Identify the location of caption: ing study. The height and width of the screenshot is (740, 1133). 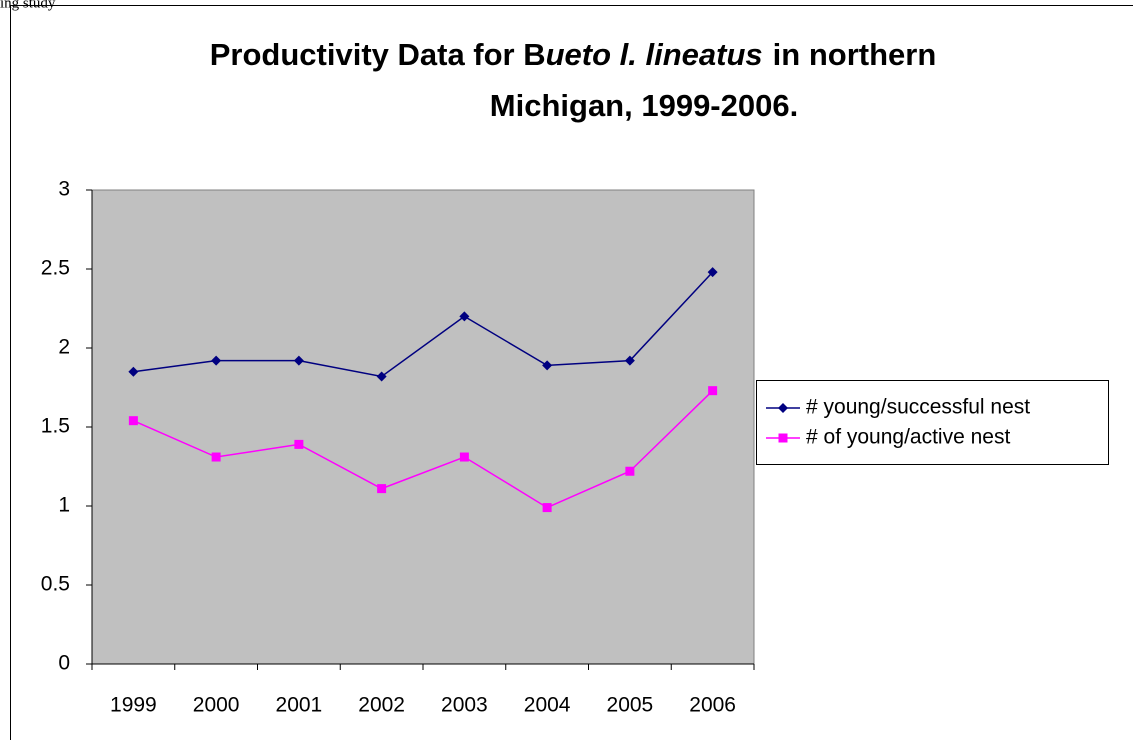
(28, 5).